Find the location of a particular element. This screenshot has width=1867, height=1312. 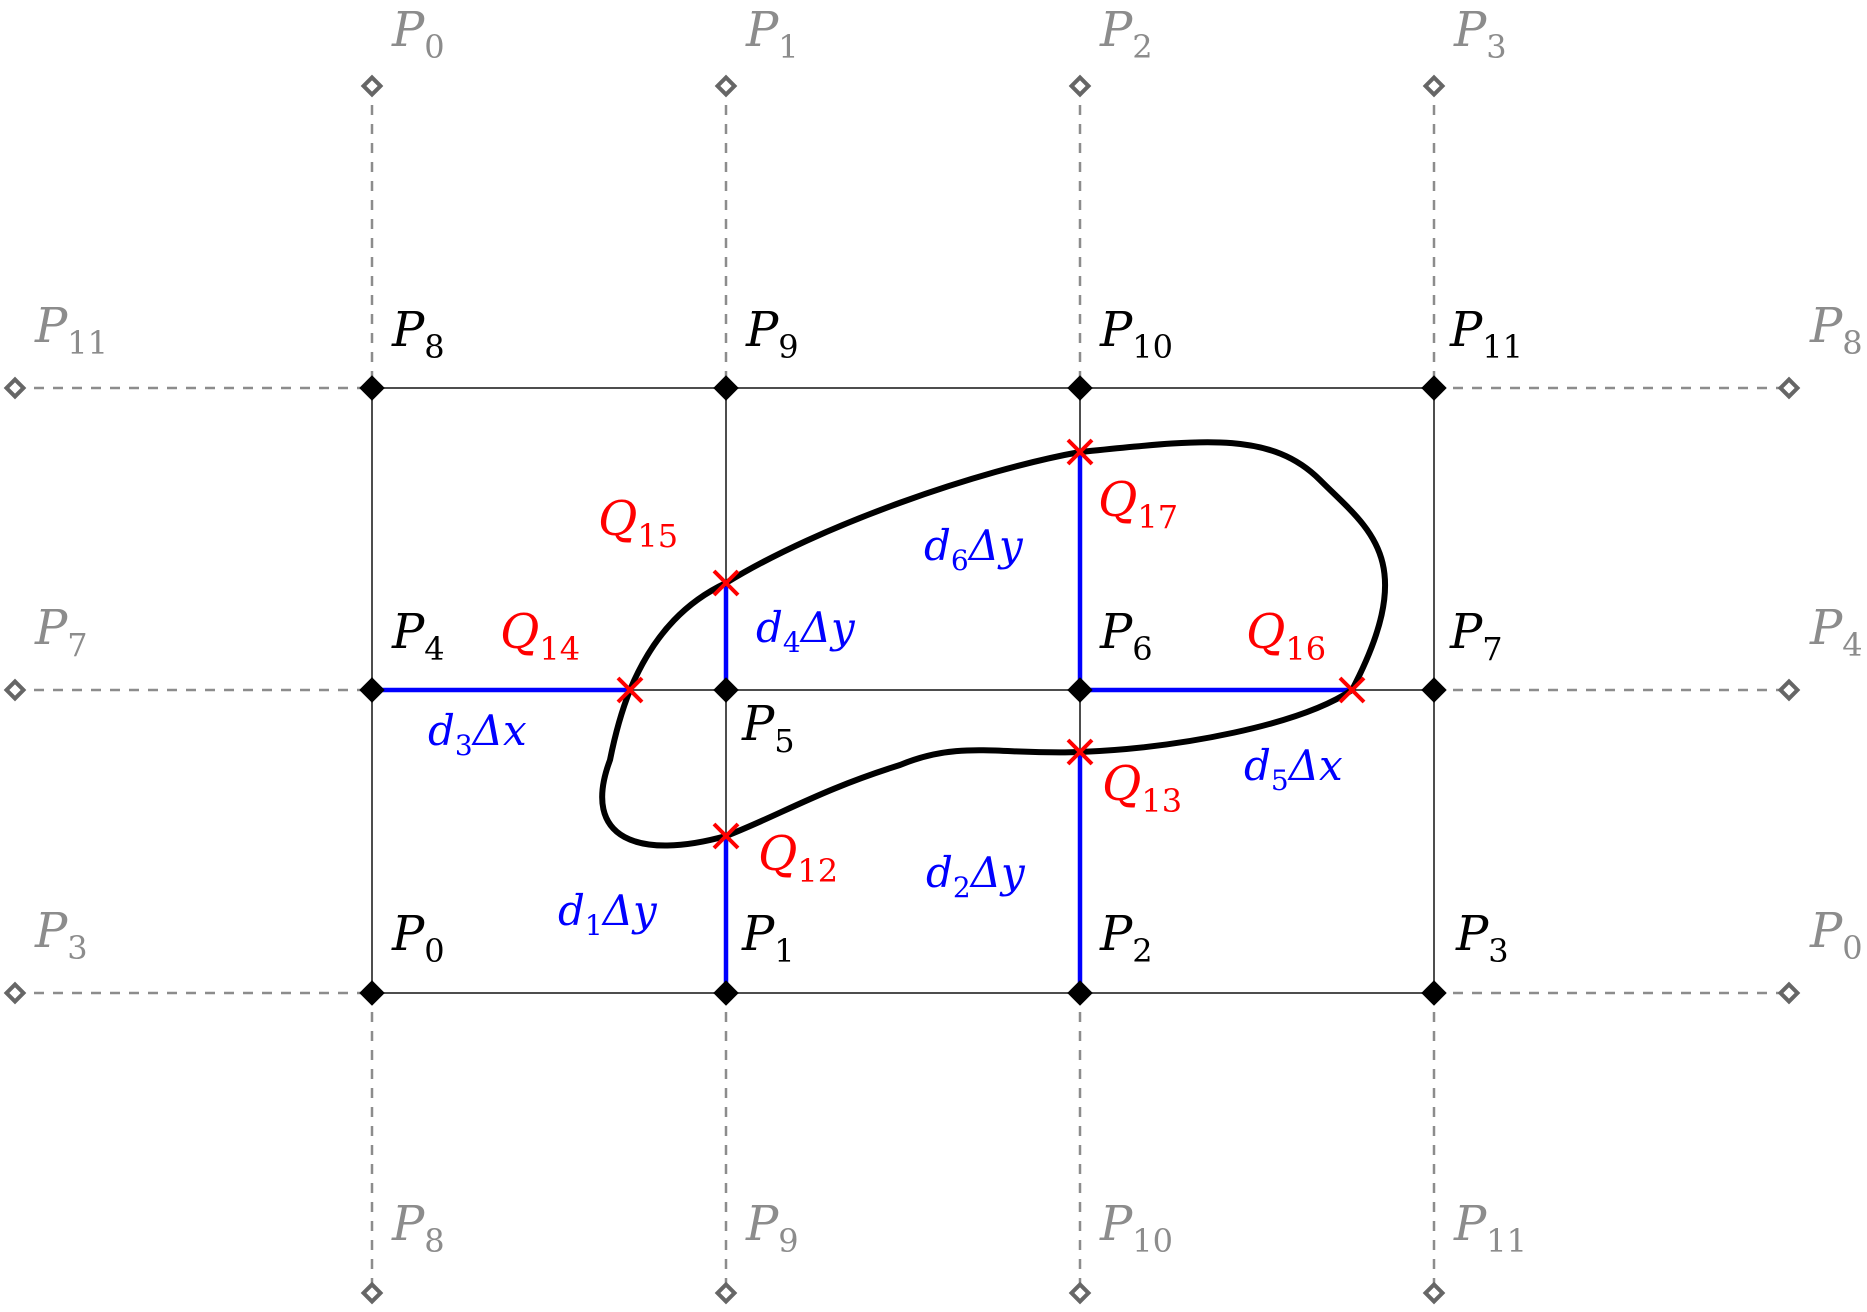

ghost-label-bottom-1: P9 is located at coordinates (772, 1228).